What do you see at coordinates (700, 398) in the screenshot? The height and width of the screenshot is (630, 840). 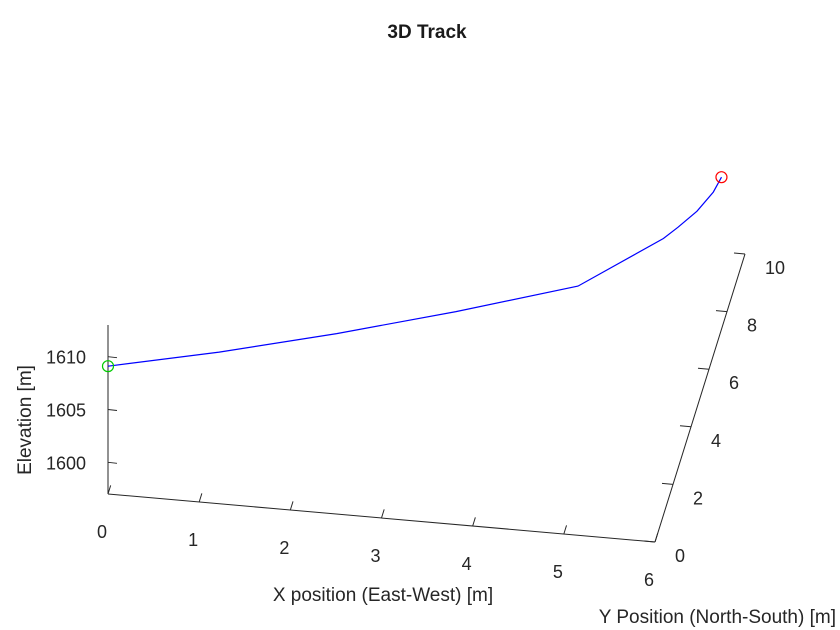 I see `y-axis-line` at bounding box center [700, 398].